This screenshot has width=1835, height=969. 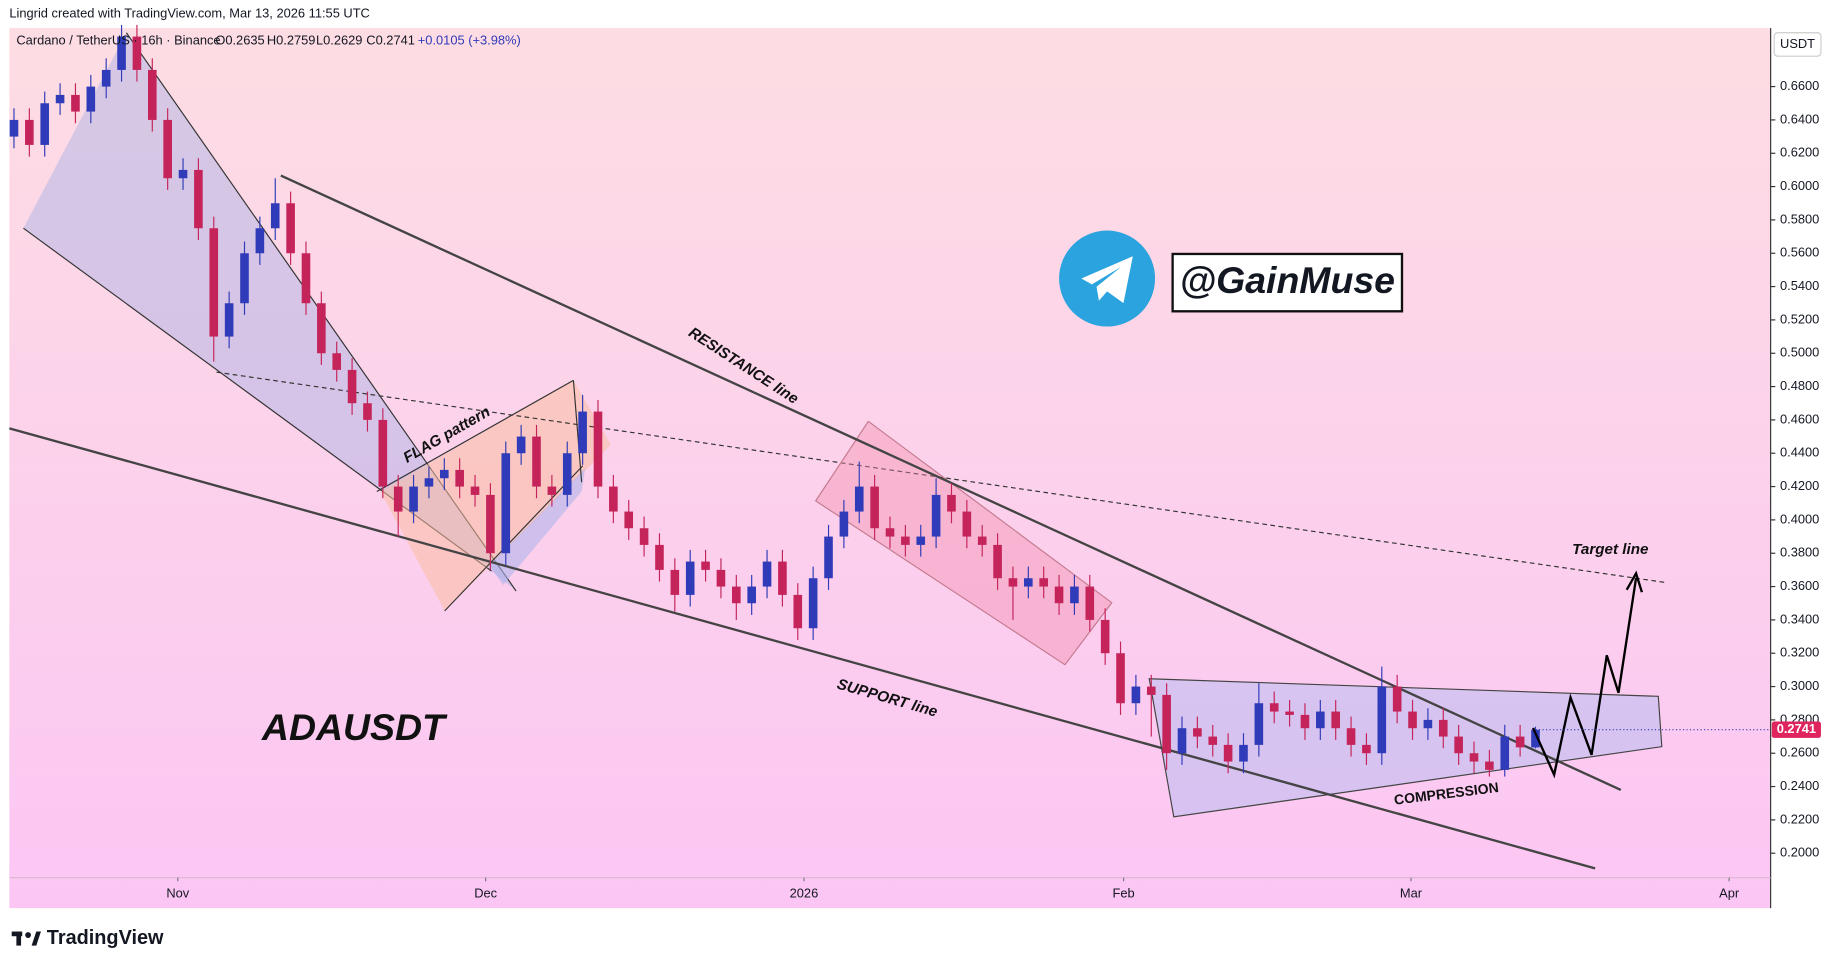 What do you see at coordinates (1799, 285) in the screenshot?
I see `y-tick-label: 0.5400` at bounding box center [1799, 285].